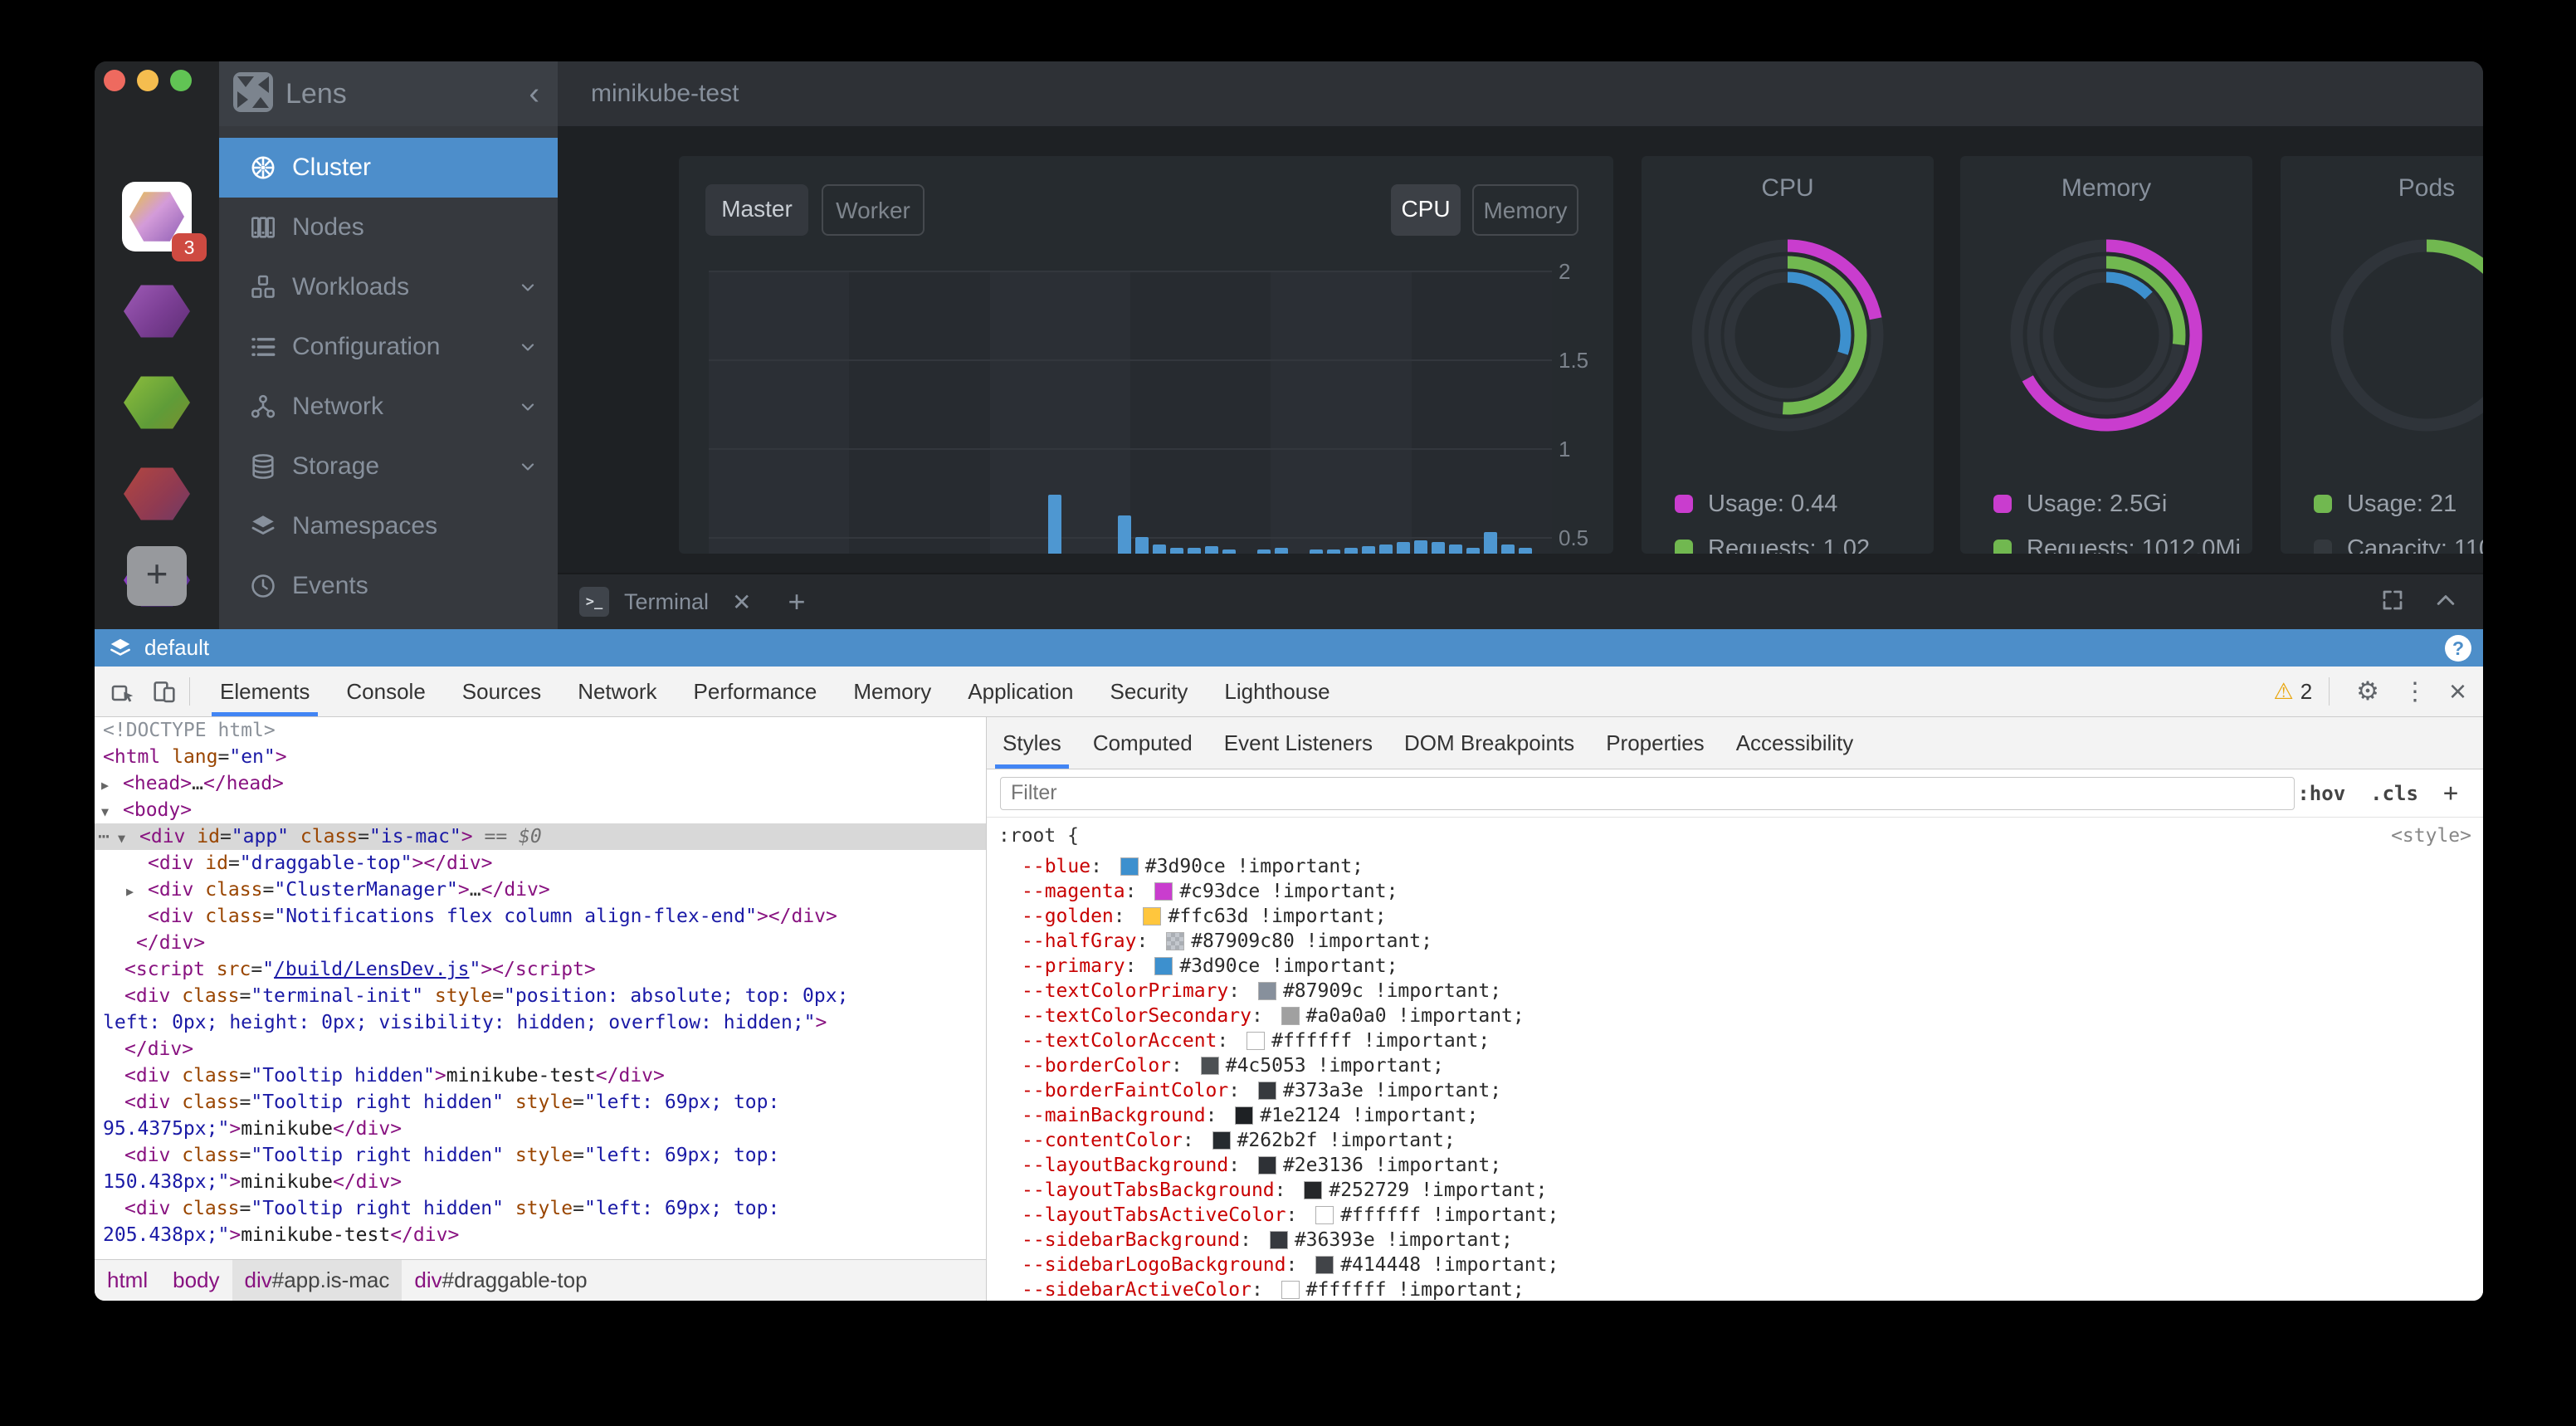  What do you see at coordinates (1239, 1140) in the screenshot?
I see `css-property-row: --contentColor: #262b2f !important;` at bounding box center [1239, 1140].